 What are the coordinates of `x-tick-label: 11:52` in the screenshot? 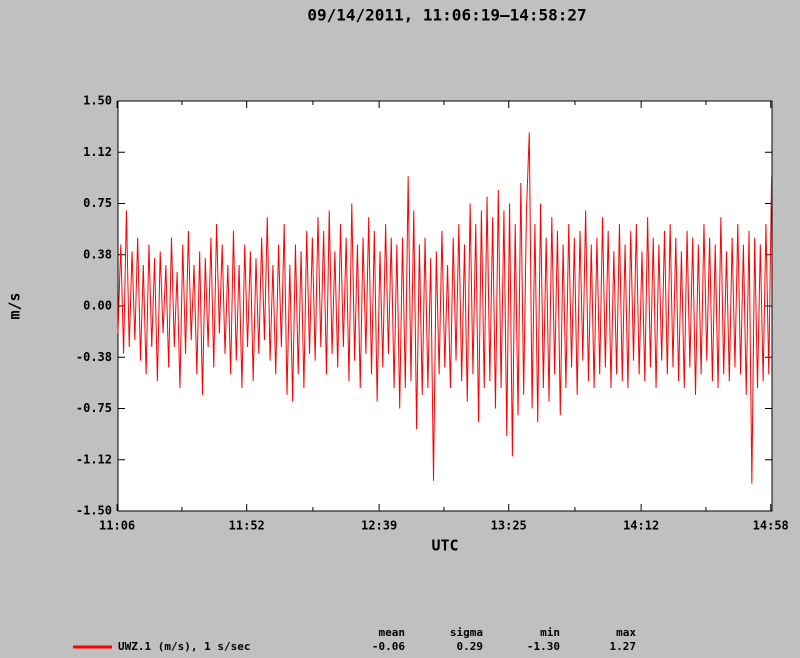 It's located at (247, 526).